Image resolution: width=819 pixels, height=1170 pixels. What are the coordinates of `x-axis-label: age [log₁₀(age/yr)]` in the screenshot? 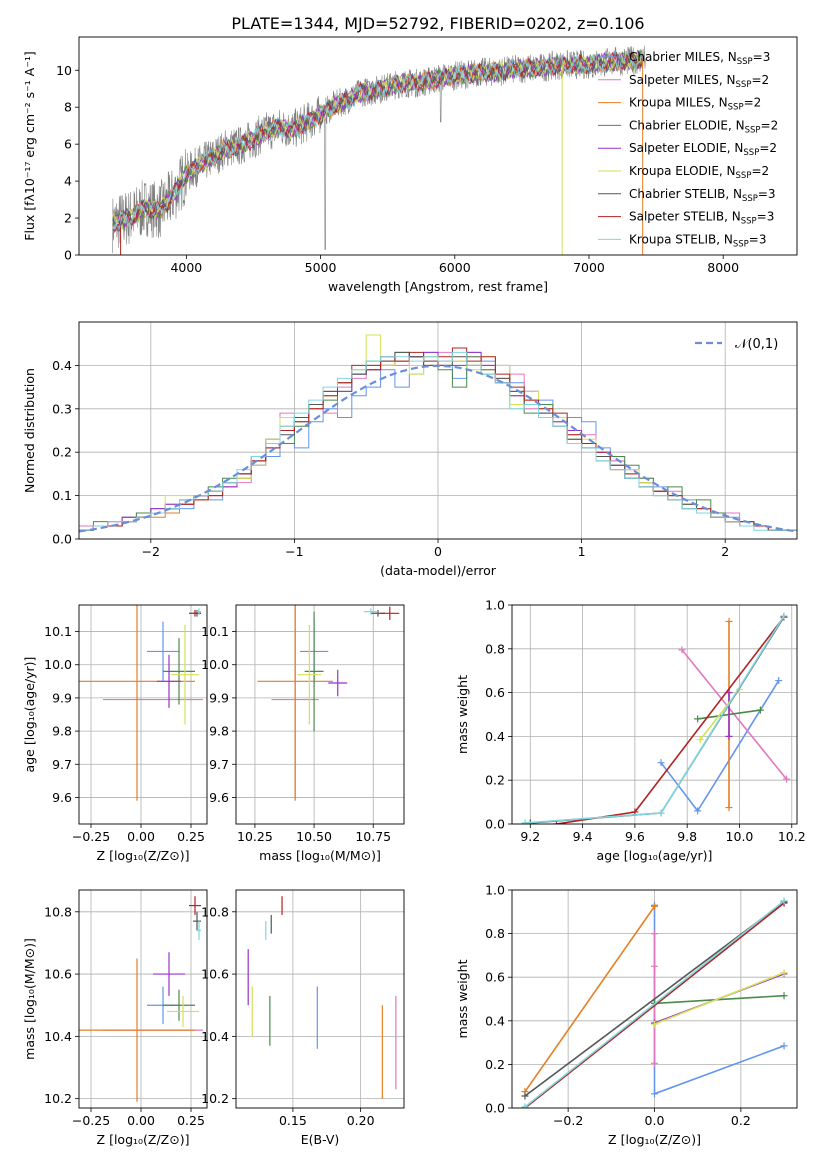 It's located at (655, 855).